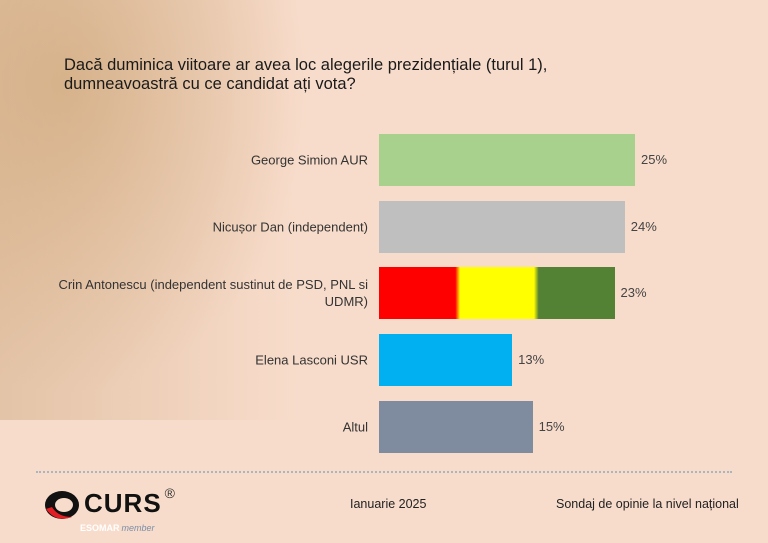 Image resolution: width=768 pixels, height=543 pixels. What do you see at coordinates (311, 360) in the screenshot?
I see `category-label: Elena Lasconi USR` at bounding box center [311, 360].